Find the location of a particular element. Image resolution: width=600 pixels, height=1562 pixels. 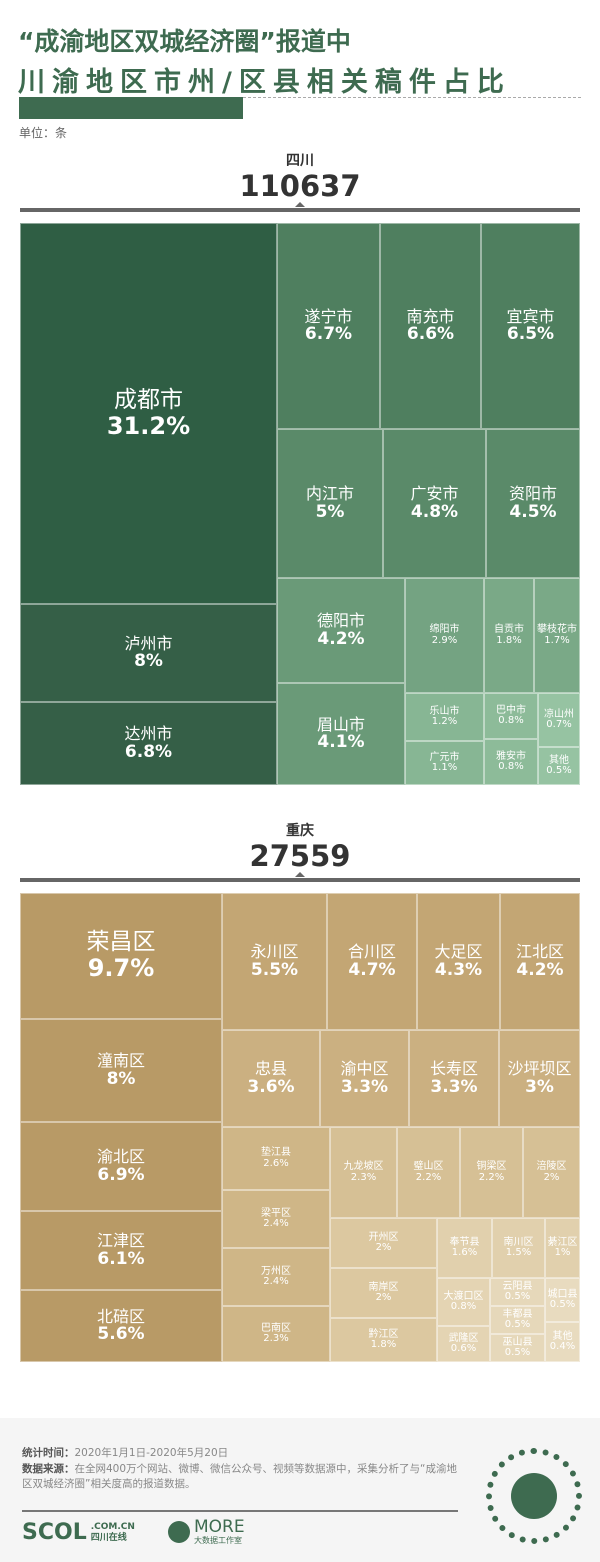

treemap-cell: 沙坪坝区 3% is located at coordinates (539, 1078).